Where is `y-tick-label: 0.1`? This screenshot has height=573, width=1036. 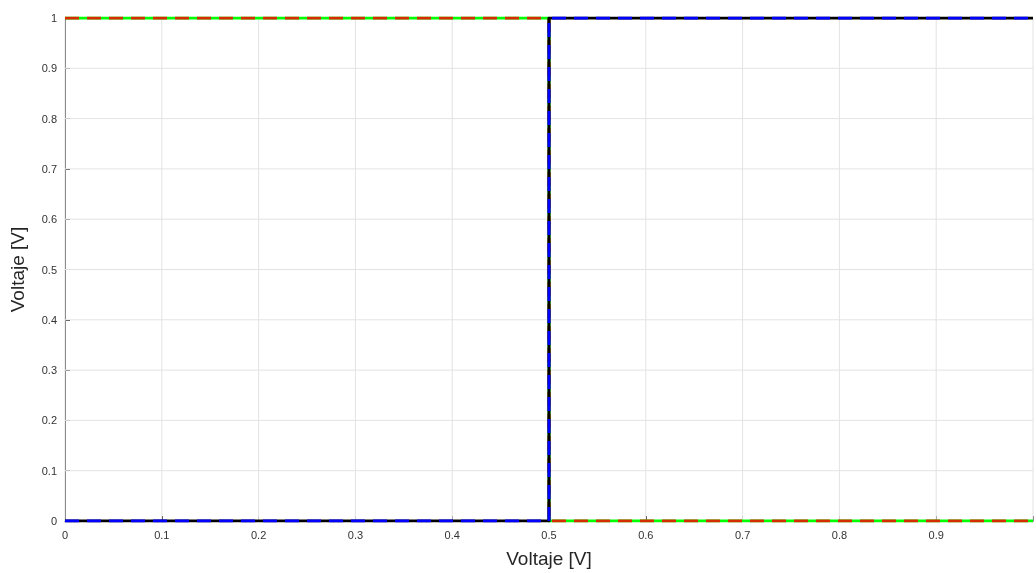
y-tick-label: 0.1 is located at coordinates (49, 470).